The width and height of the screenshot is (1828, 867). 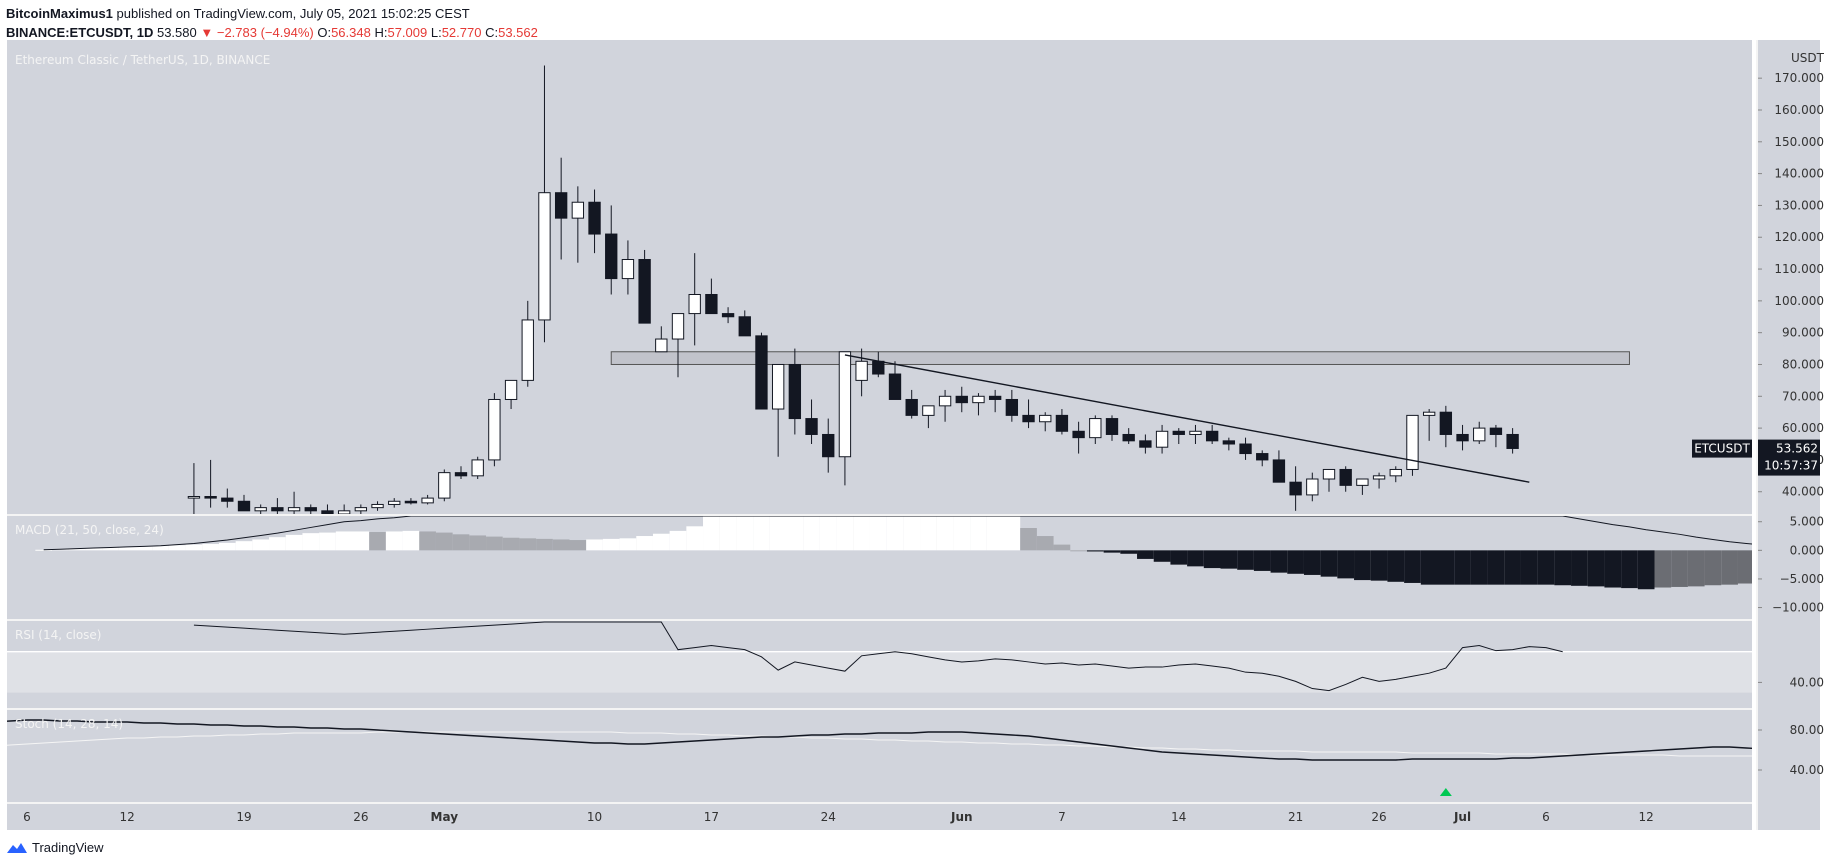 What do you see at coordinates (59, 13) in the screenshot?
I see `author-name: BitcoinMaximus1` at bounding box center [59, 13].